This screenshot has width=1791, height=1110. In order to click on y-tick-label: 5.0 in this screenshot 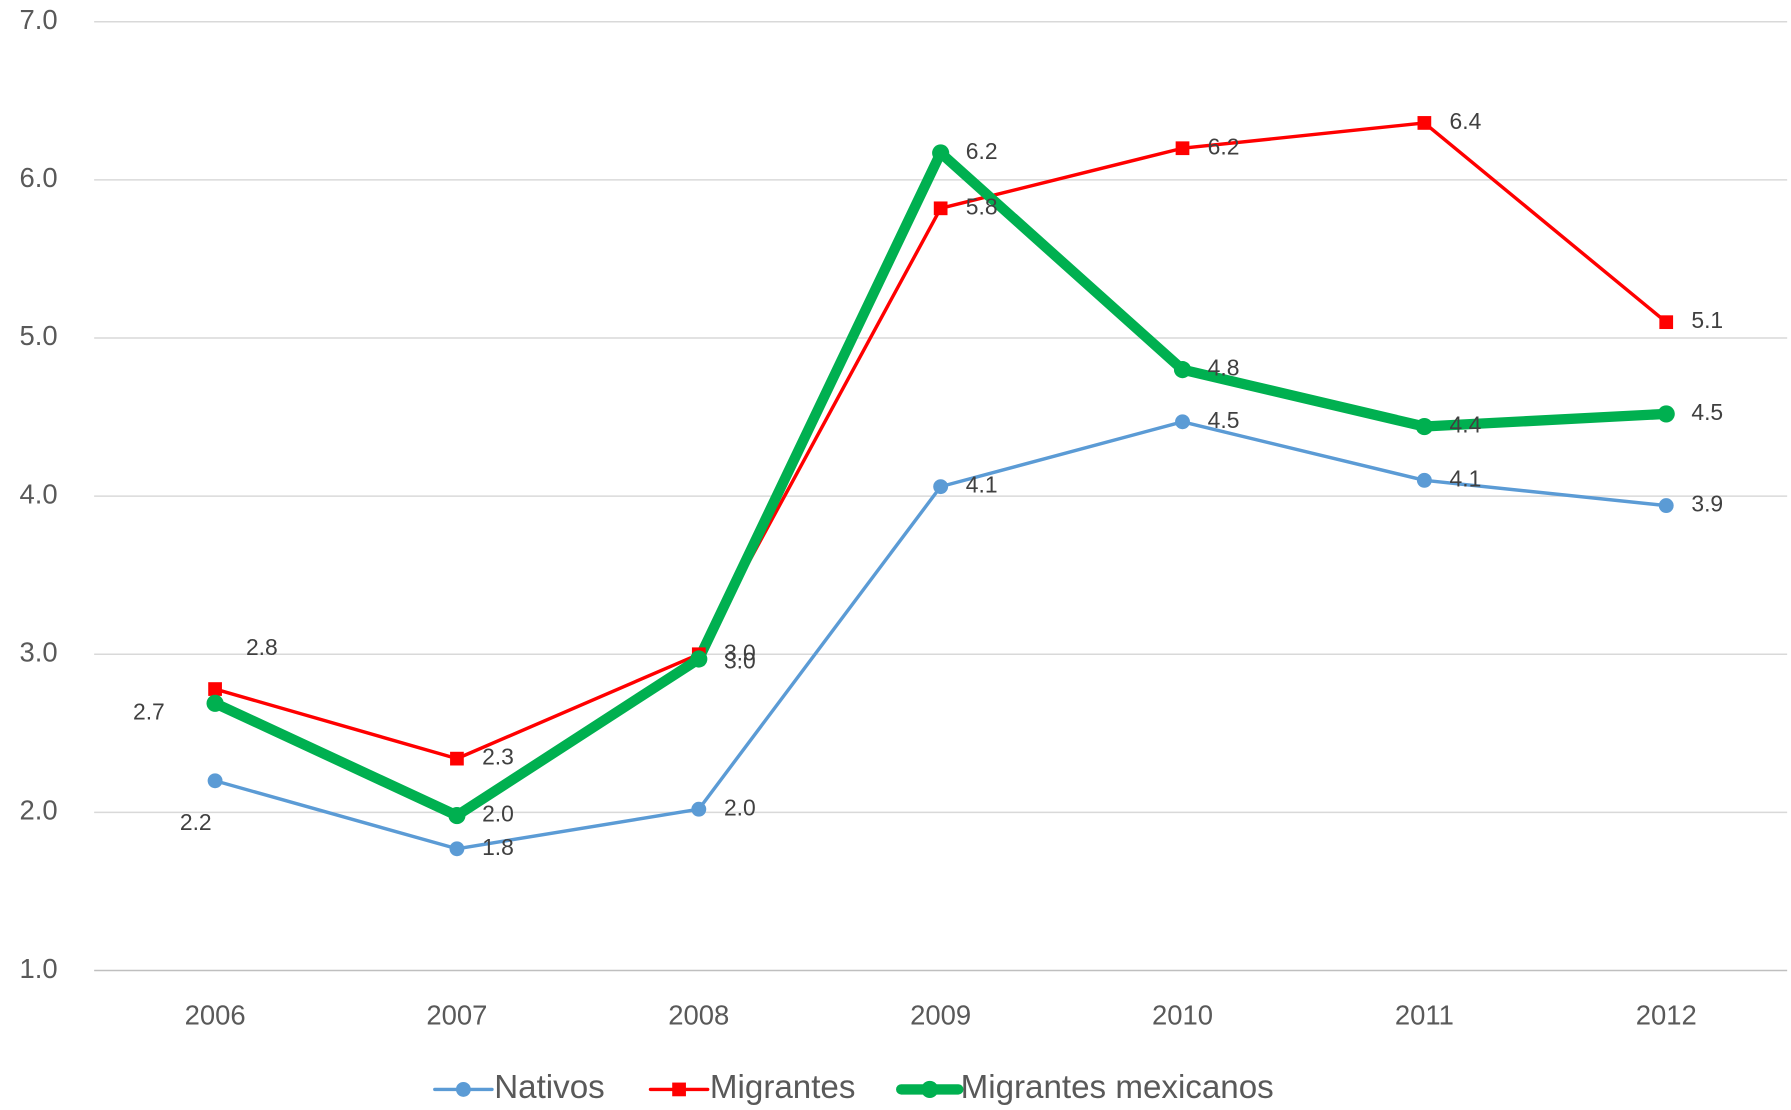, I will do `click(38, 335)`.